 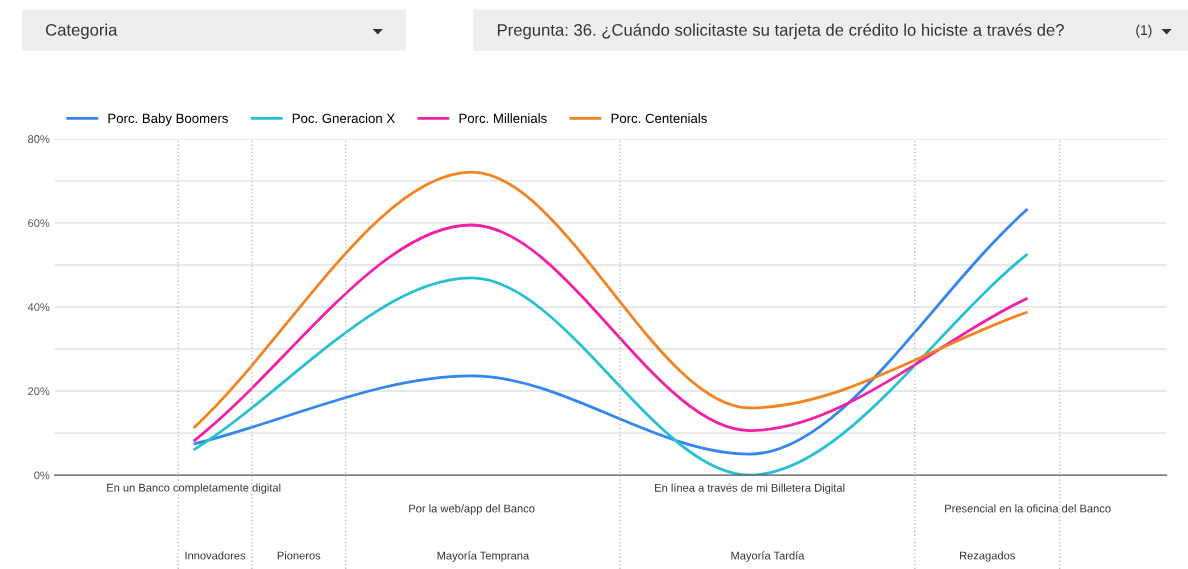 What do you see at coordinates (42, 475) in the screenshot?
I see `y-tick-label: 0%` at bounding box center [42, 475].